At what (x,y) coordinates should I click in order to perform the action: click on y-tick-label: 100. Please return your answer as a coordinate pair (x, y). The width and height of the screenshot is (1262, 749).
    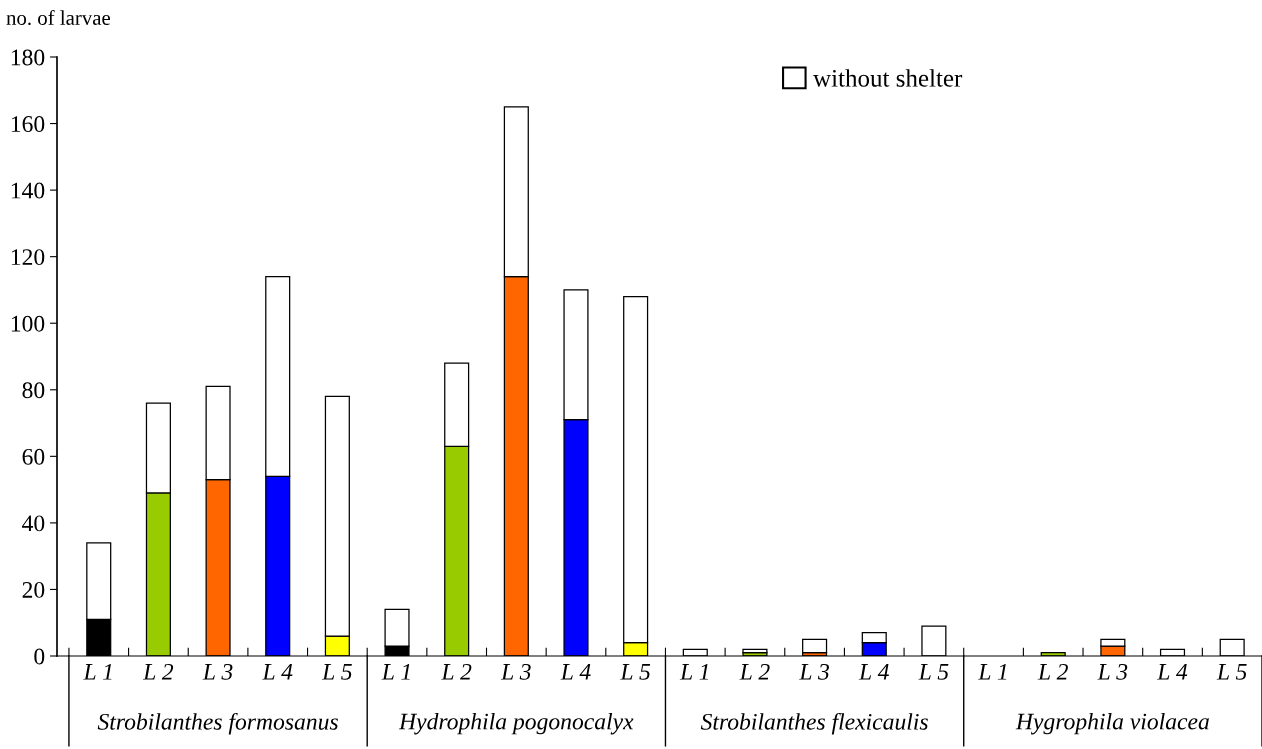
    Looking at the image, I should click on (28, 323).